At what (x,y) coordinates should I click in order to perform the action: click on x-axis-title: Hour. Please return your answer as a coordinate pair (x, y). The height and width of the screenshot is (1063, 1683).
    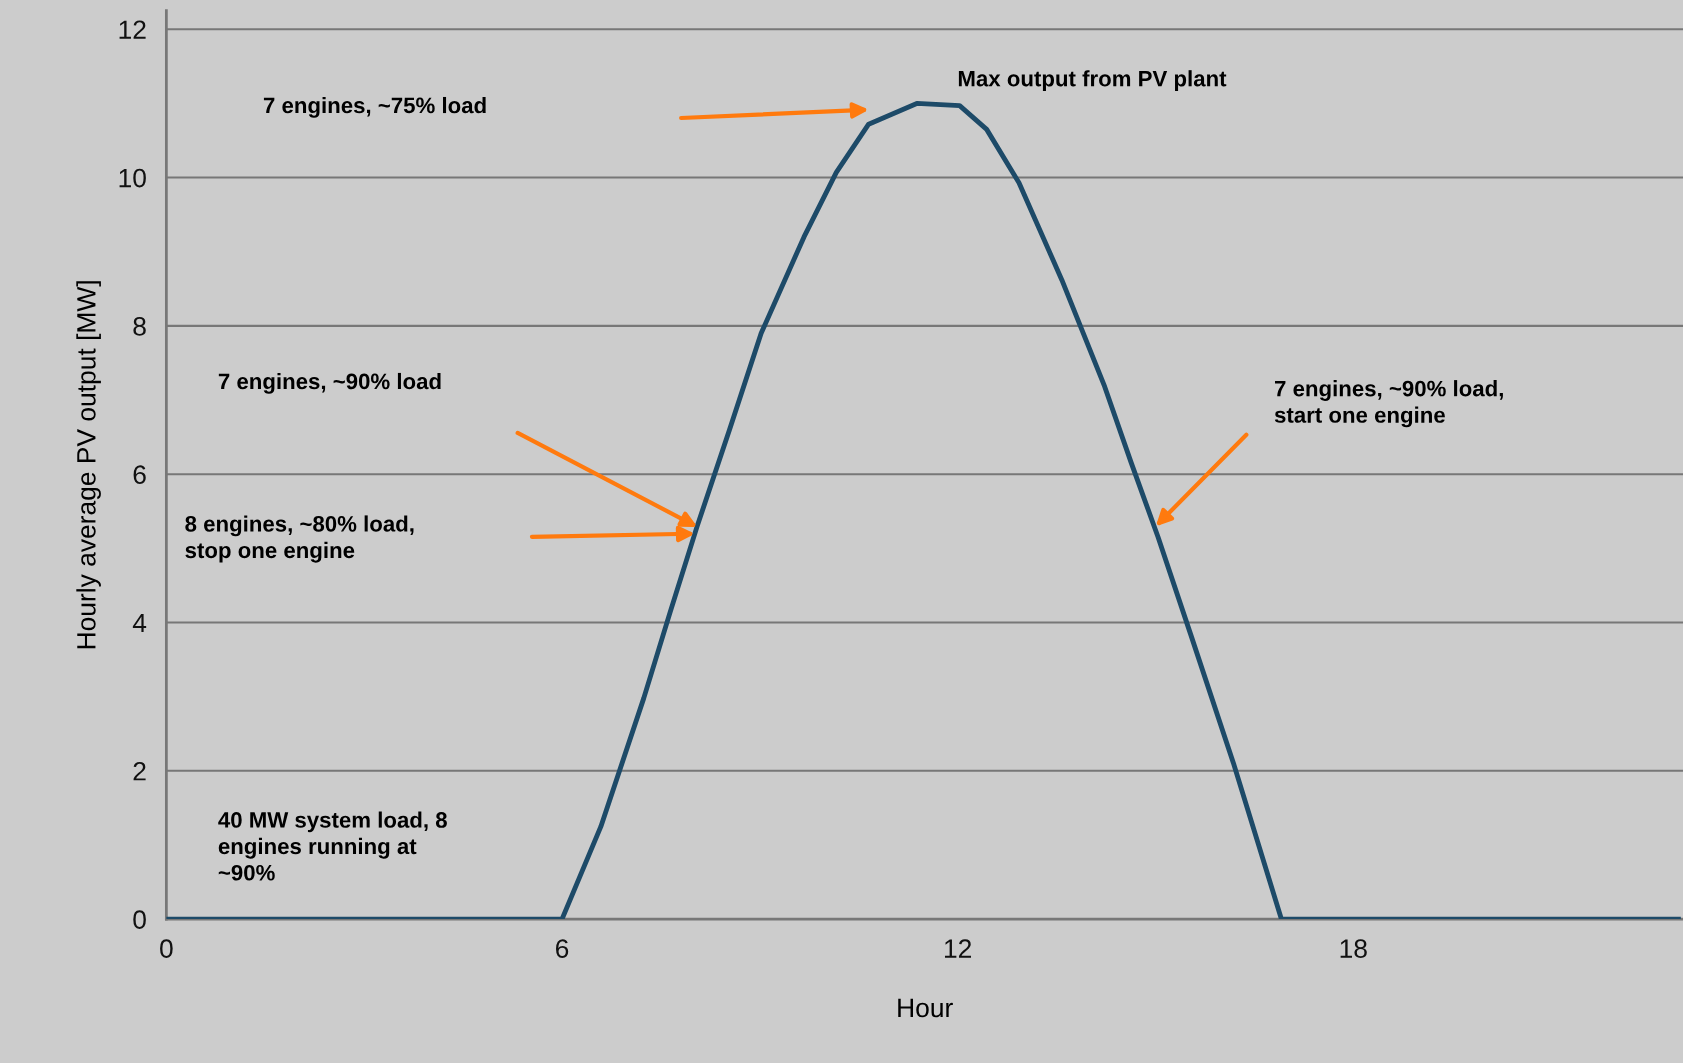
    Looking at the image, I should click on (925, 1008).